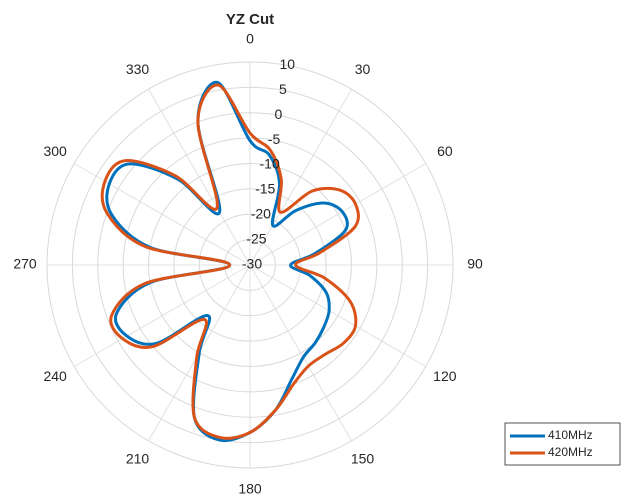  What do you see at coordinates (570, 452) in the screenshot?
I see `legend-label: 420MHz` at bounding box center [570, 452].